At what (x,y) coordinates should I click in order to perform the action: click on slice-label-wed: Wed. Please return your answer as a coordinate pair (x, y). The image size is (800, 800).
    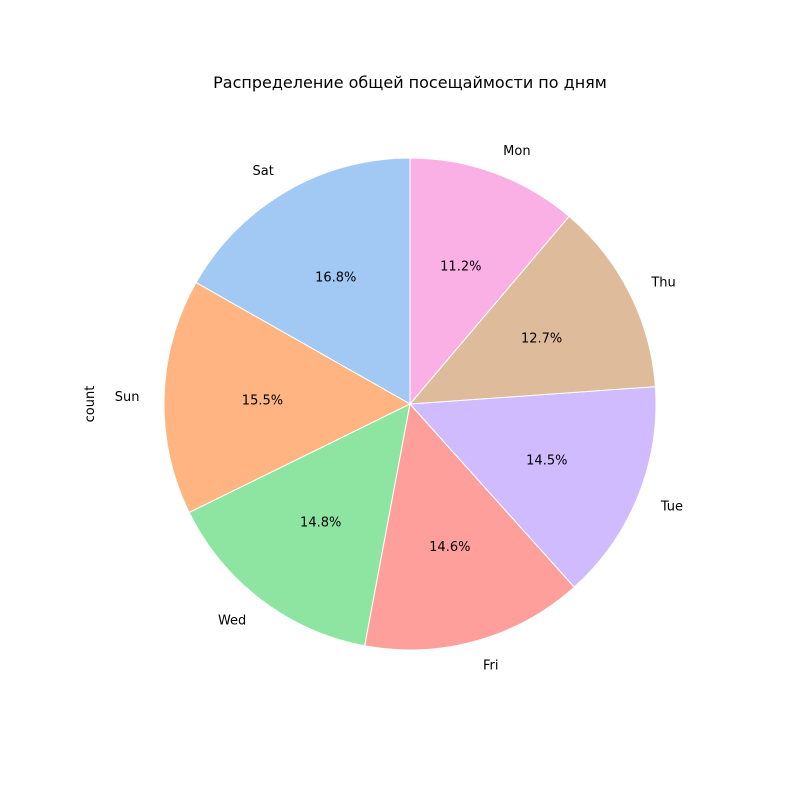
    Looking at the image, I should click on (232, 620).